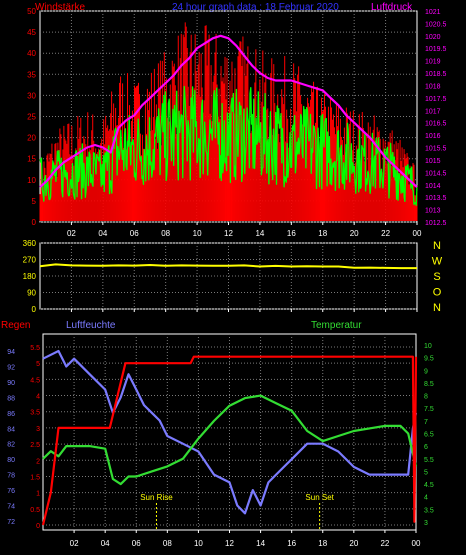 This screenshot has width=466, height=555. Describe the element at coordinates (31, 74) in the screenshot. I see `wind-y-tick: 35` at that location.